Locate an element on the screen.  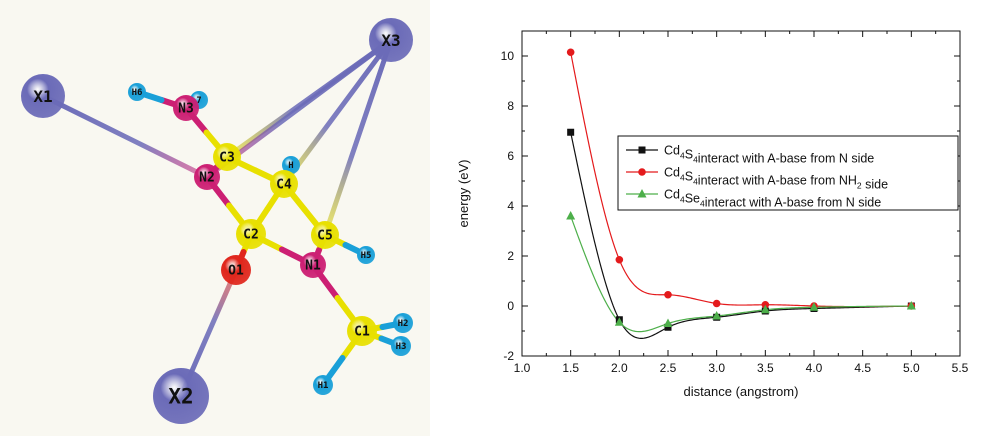
atom-c5: C5 is located at coordinates (325, 235).